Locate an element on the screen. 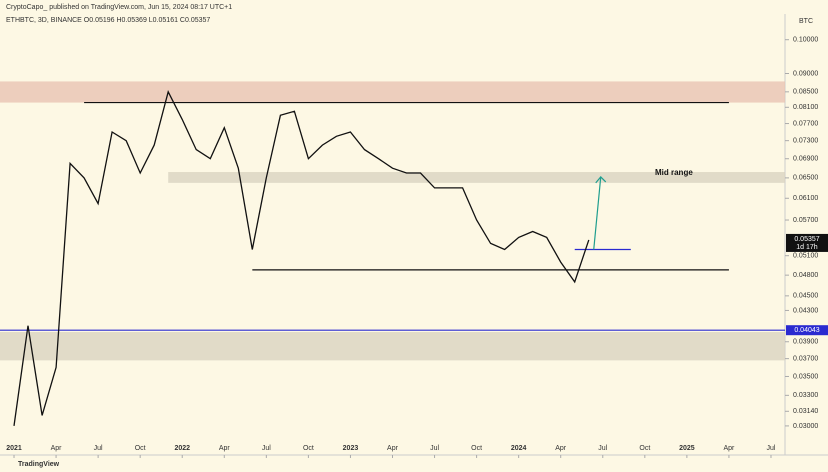  y-tick-label: 0.05100 is located at coordinates (805, 256).